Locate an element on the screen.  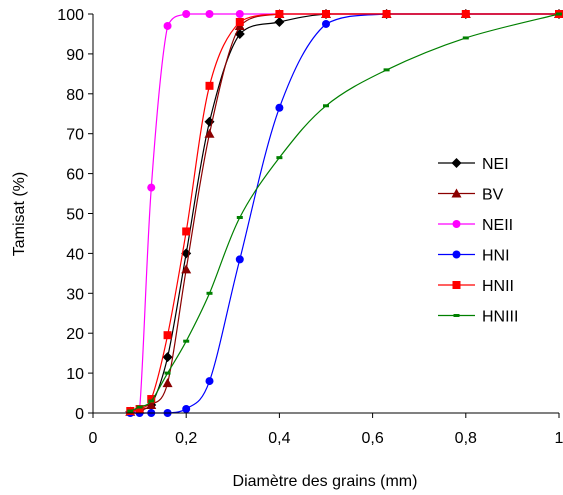
legend-label: NEI is located at coordinates (495, 164).